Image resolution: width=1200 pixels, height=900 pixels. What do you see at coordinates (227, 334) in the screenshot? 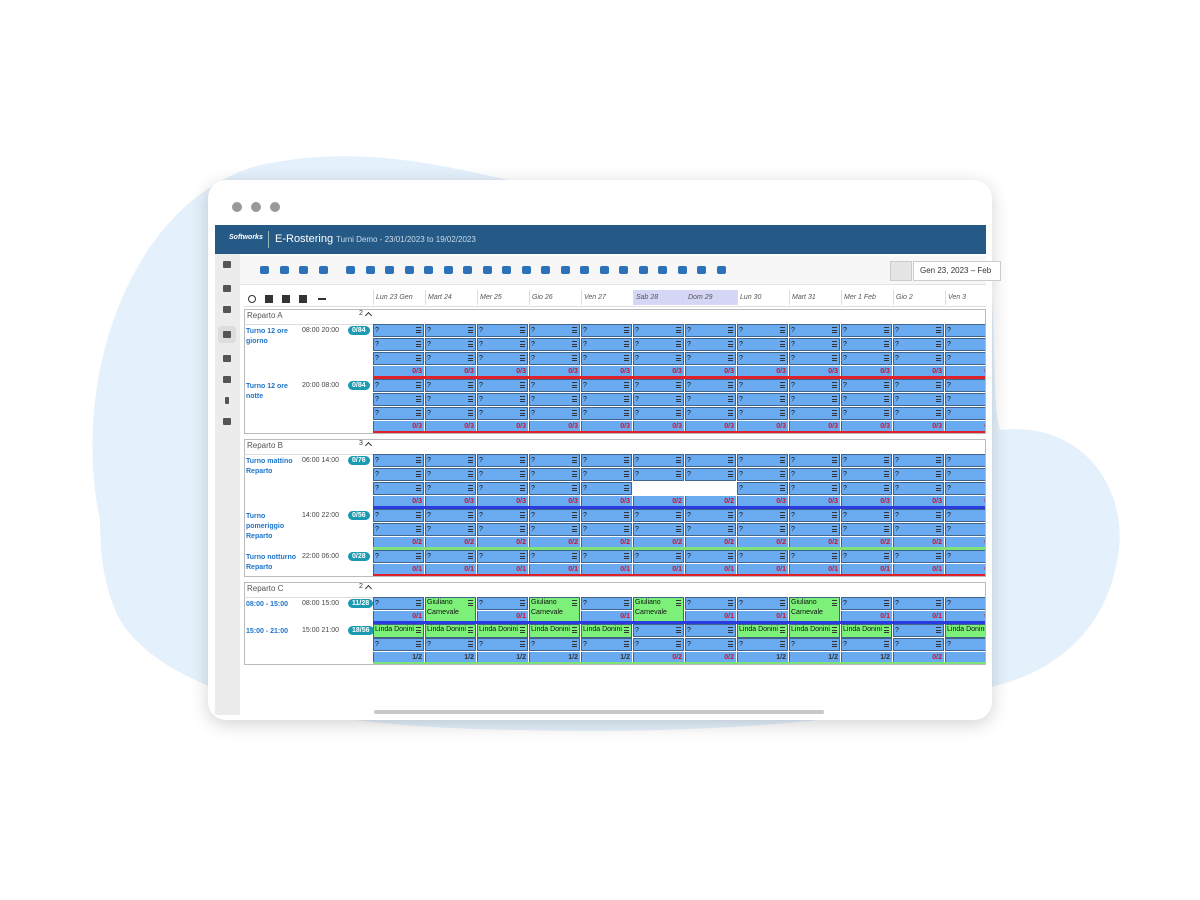
I see `calendar-icon` at bounding box center [227, 334].